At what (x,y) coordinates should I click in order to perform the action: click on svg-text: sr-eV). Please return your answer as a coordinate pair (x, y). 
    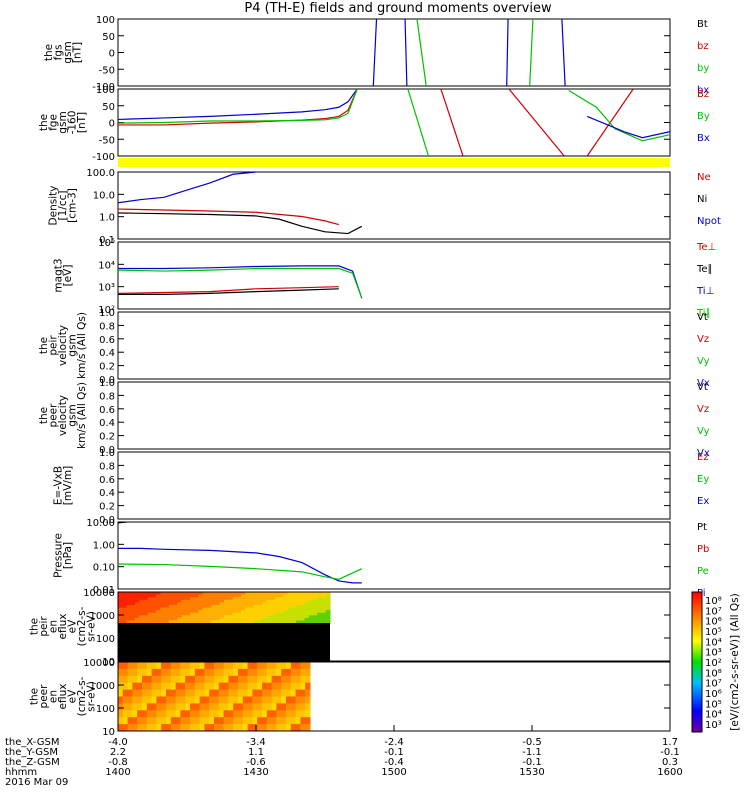
    Looking at the image, I should click on (92, 626).